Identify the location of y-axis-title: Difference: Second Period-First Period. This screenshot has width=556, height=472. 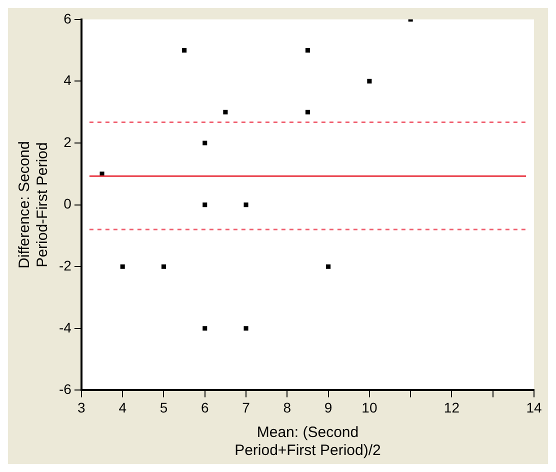
(34, 204).